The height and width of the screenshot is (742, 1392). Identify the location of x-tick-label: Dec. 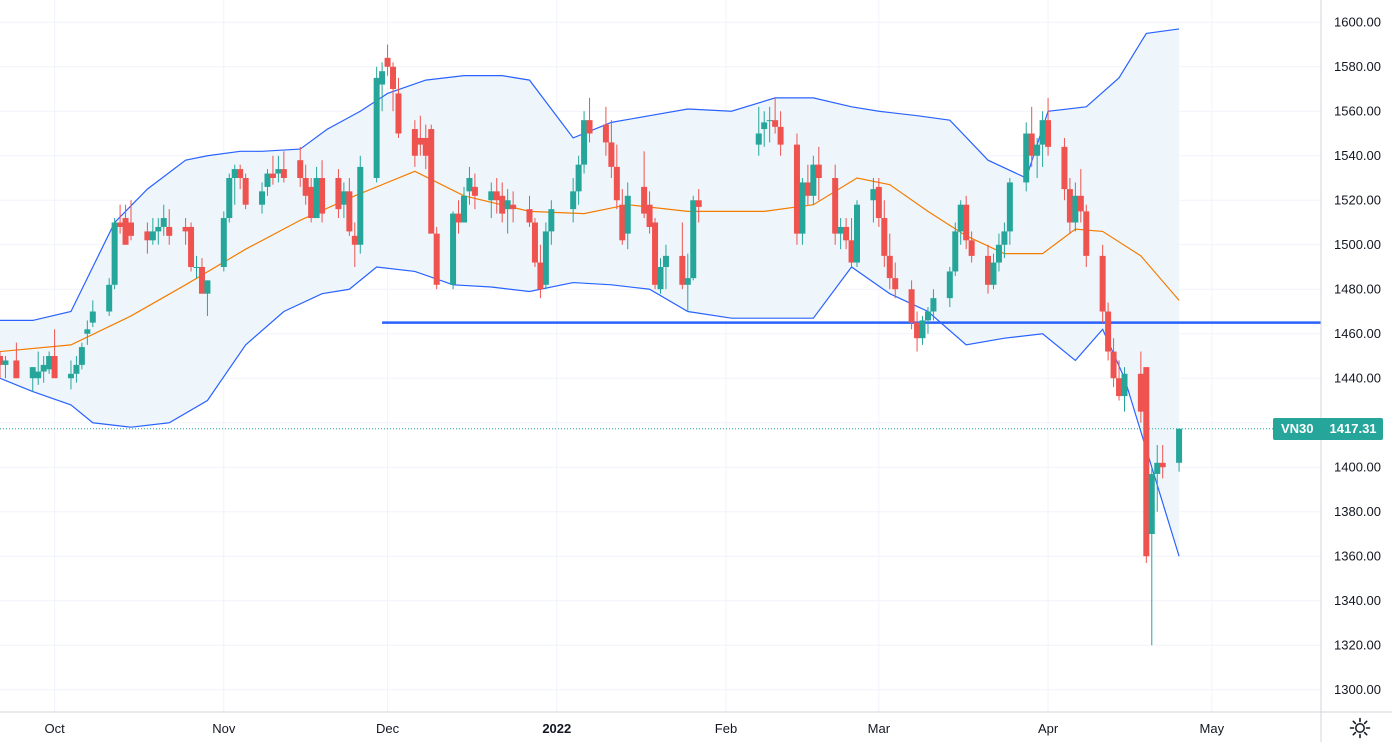
(388, 728).